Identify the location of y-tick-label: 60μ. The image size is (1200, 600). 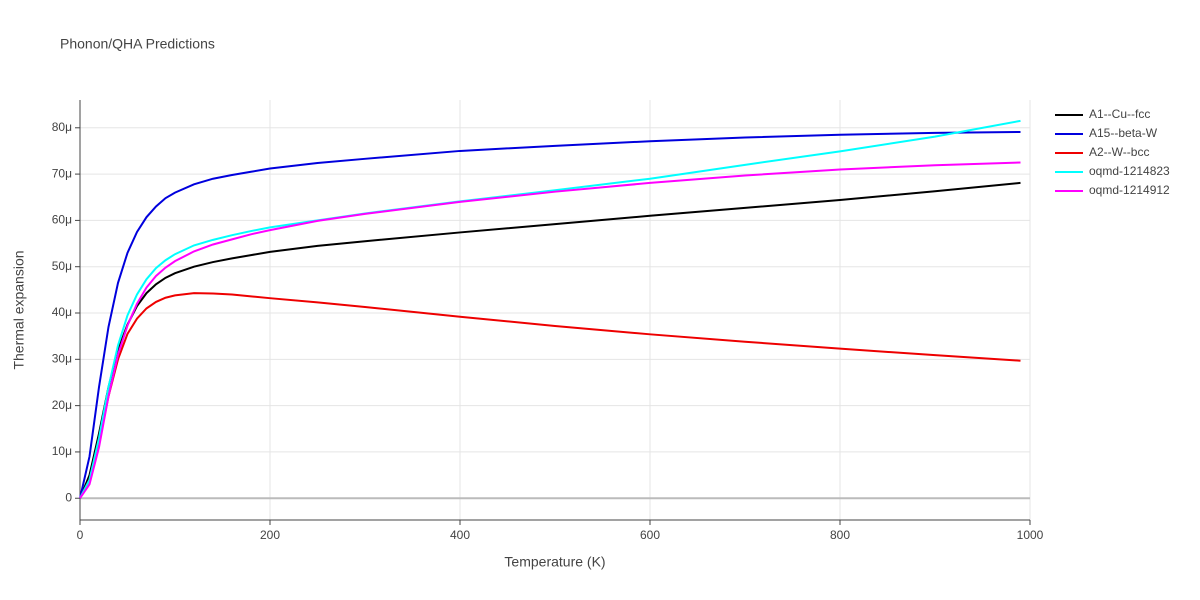
(62, 220).